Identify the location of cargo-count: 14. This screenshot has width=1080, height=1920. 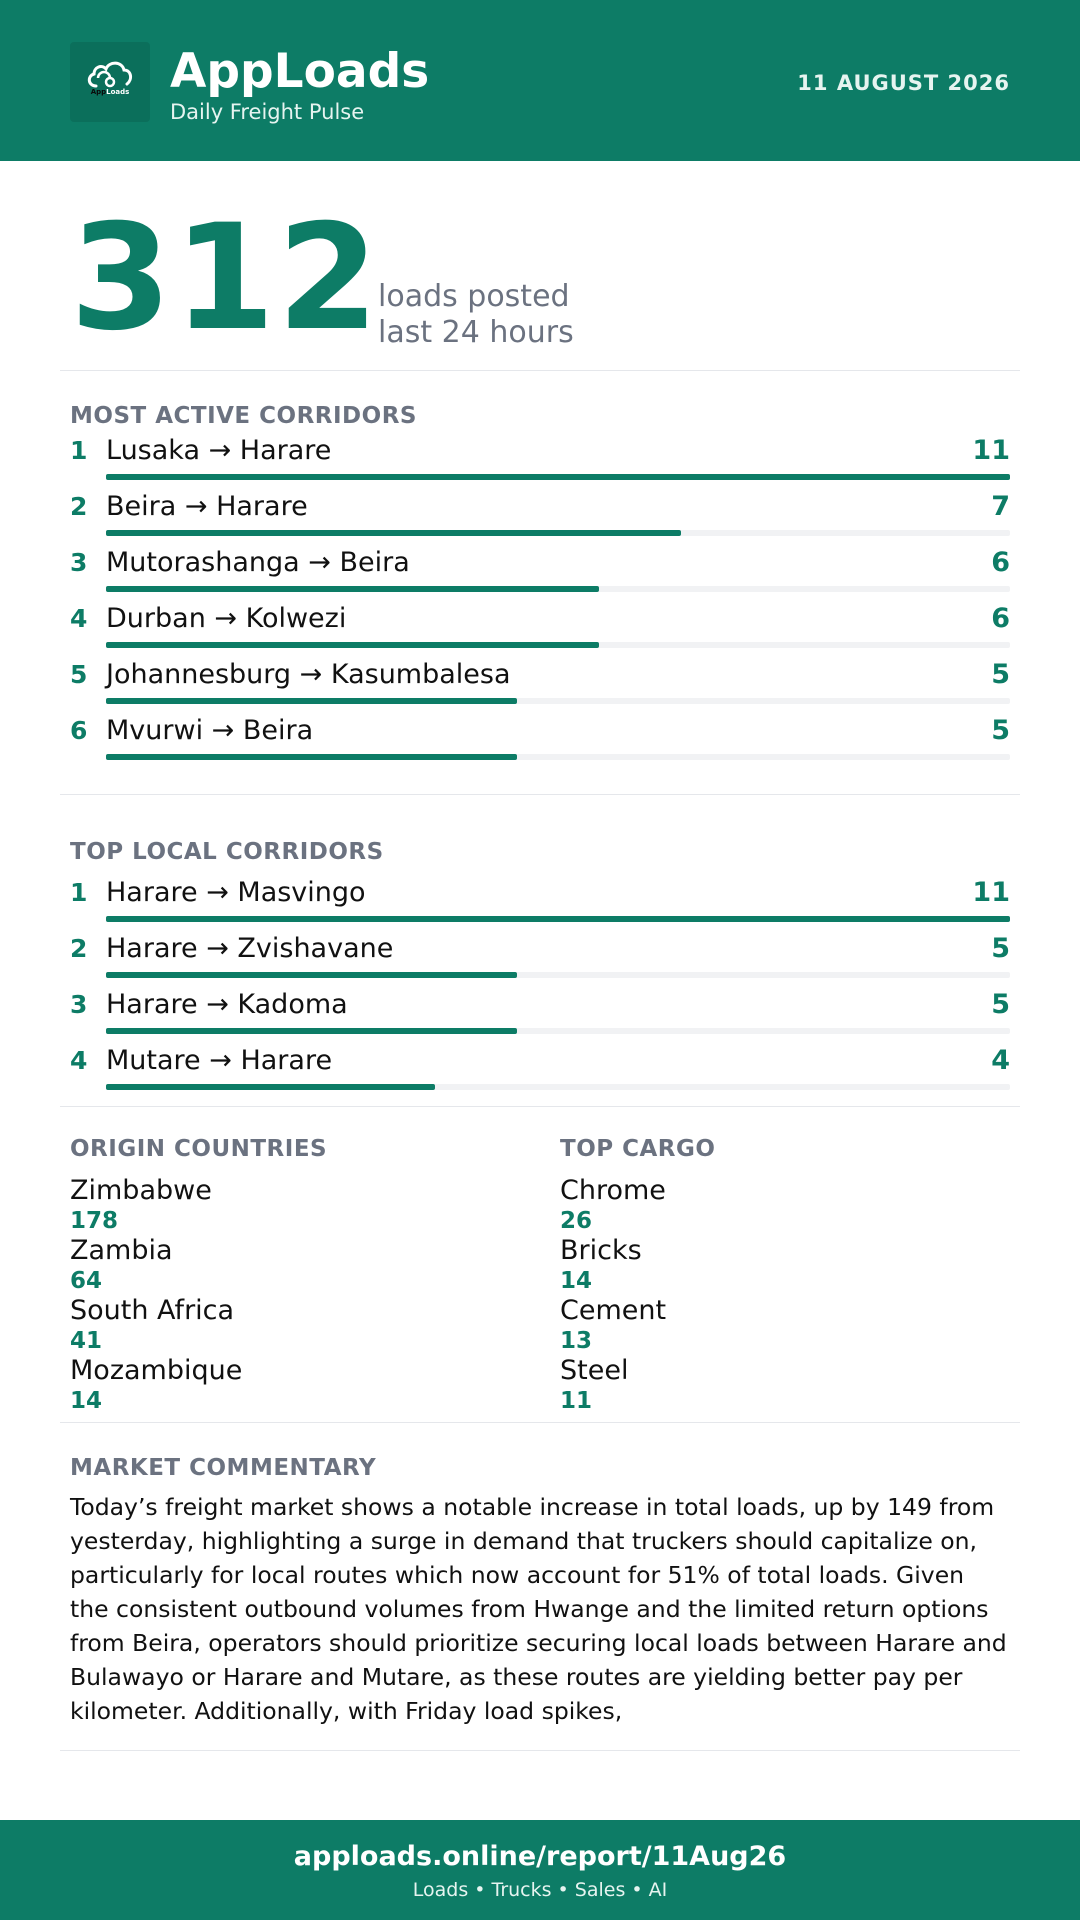
(576, 1281).